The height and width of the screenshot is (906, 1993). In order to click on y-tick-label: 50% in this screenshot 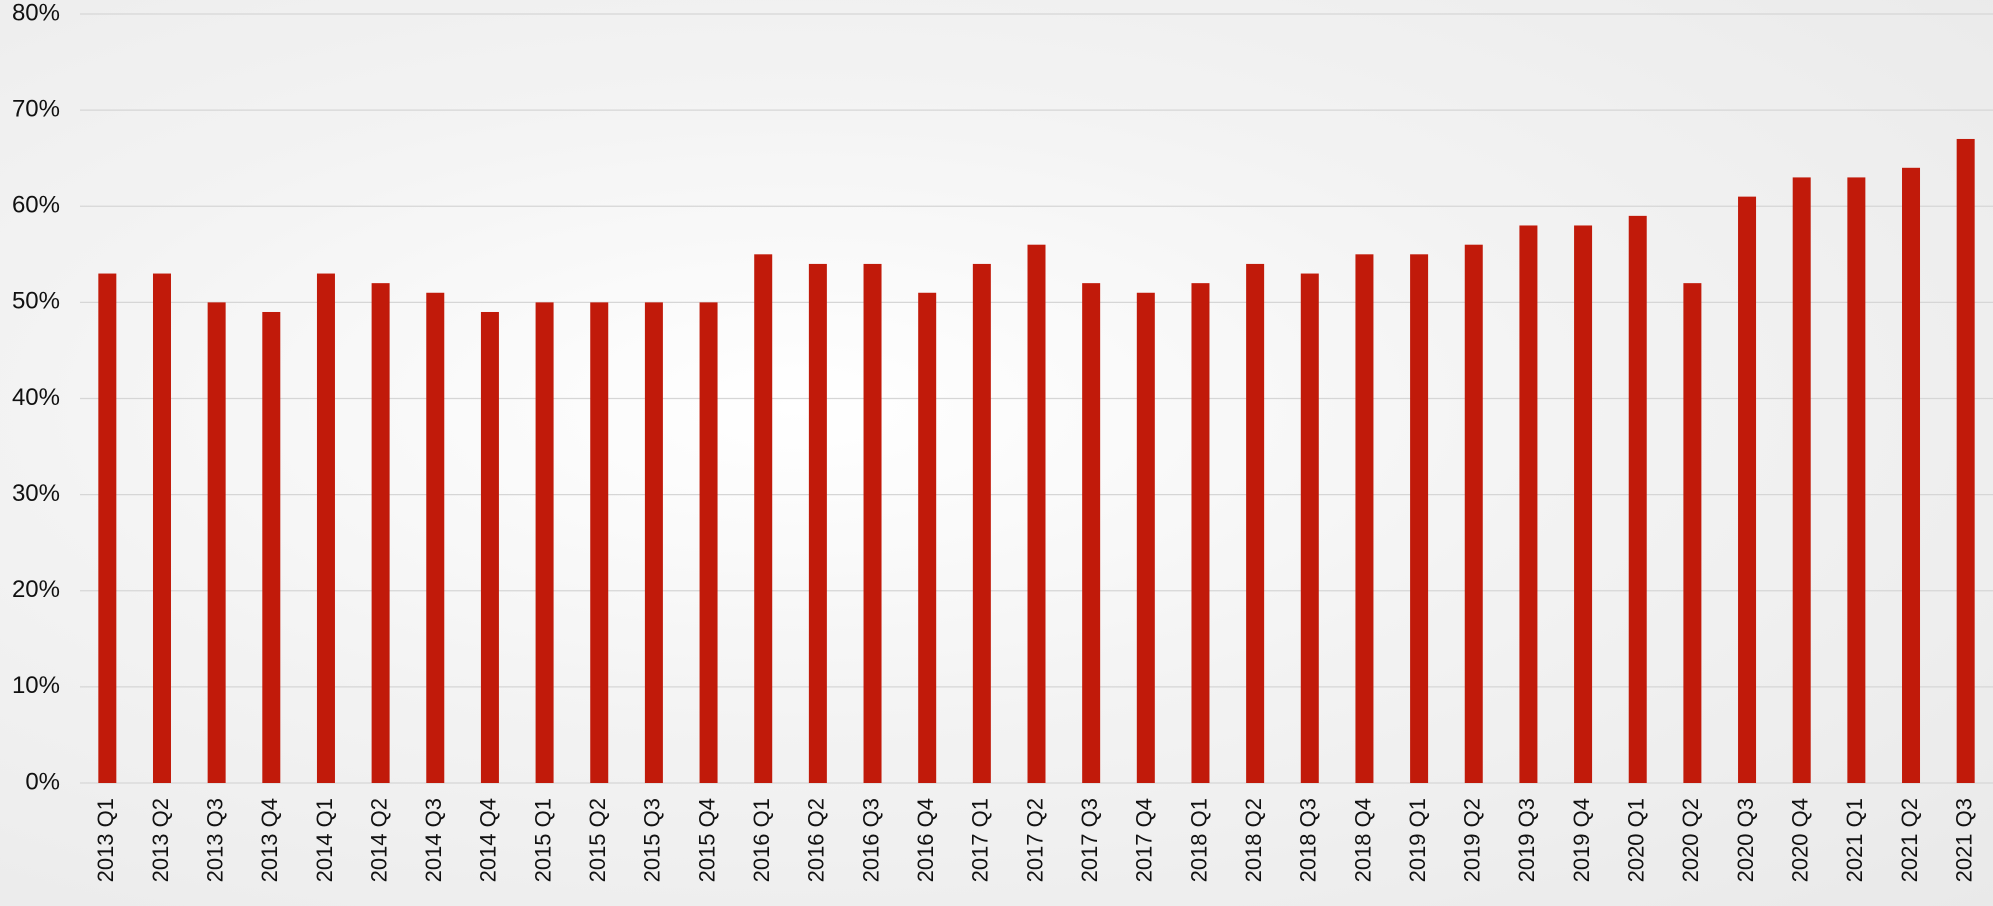, I will do `click(36, 301)`.